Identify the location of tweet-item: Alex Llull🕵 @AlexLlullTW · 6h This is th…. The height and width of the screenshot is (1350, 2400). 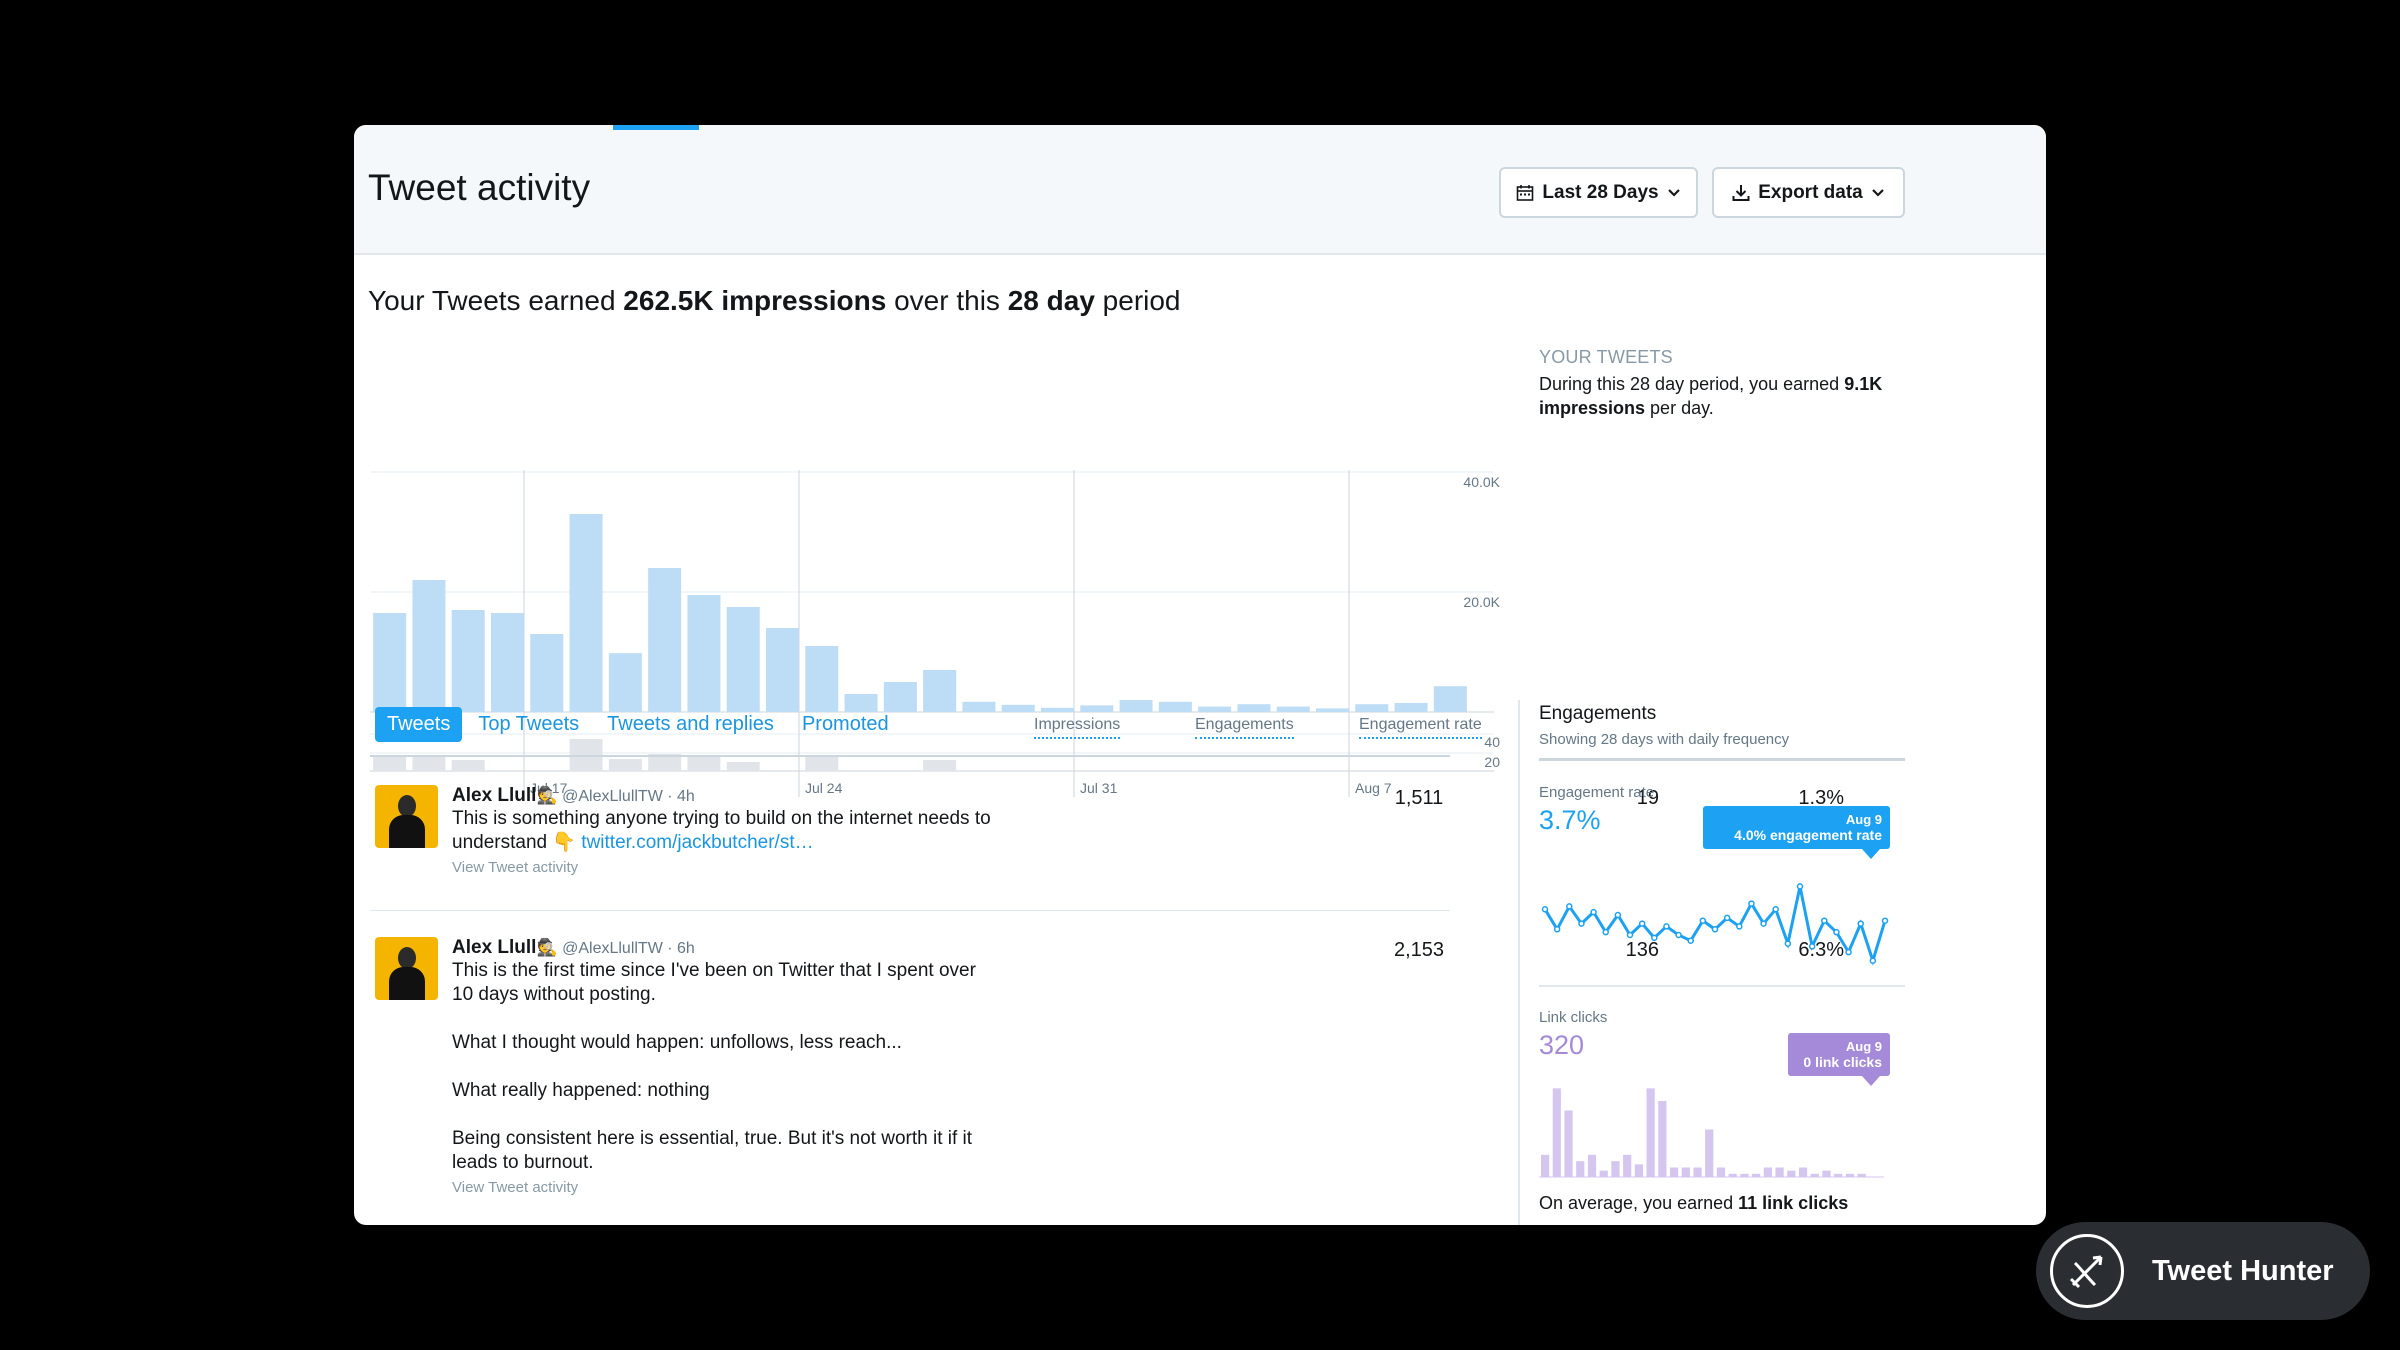
(722, 1066).